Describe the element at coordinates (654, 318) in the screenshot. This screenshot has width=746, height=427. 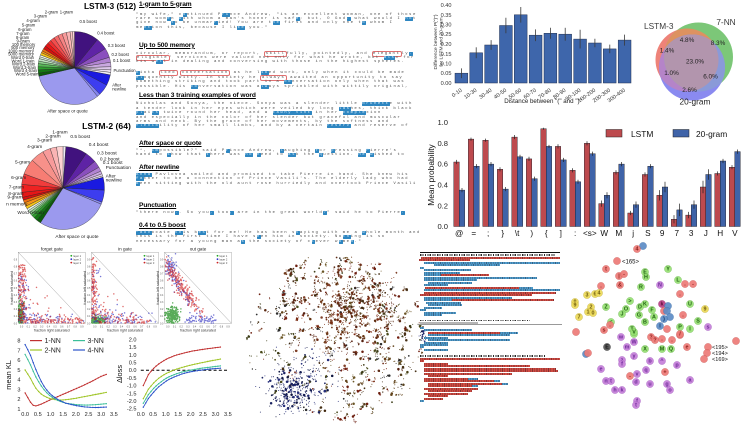
I see `svg-text: A` at that location.